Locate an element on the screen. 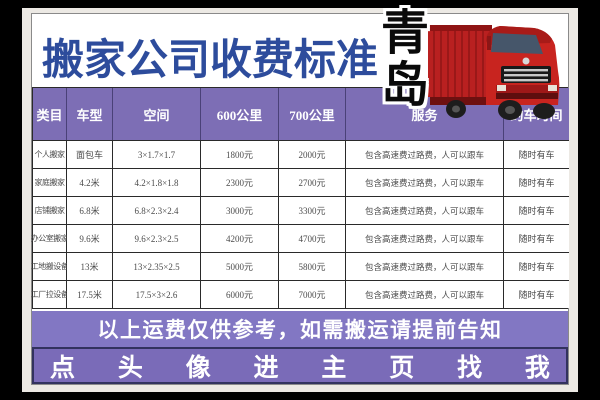 This screenshot has width=600, height=400. red-truck-icon is located at coordinates (494, 72).